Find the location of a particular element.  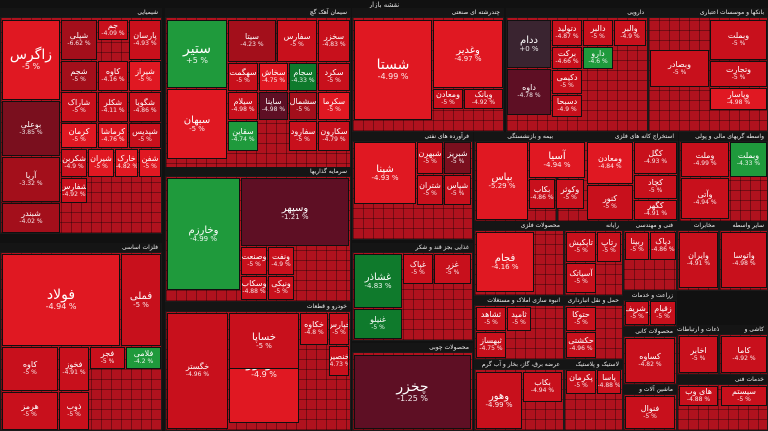

stock-tile: شکربن -4.9 % is located at coordinates (74, 163).